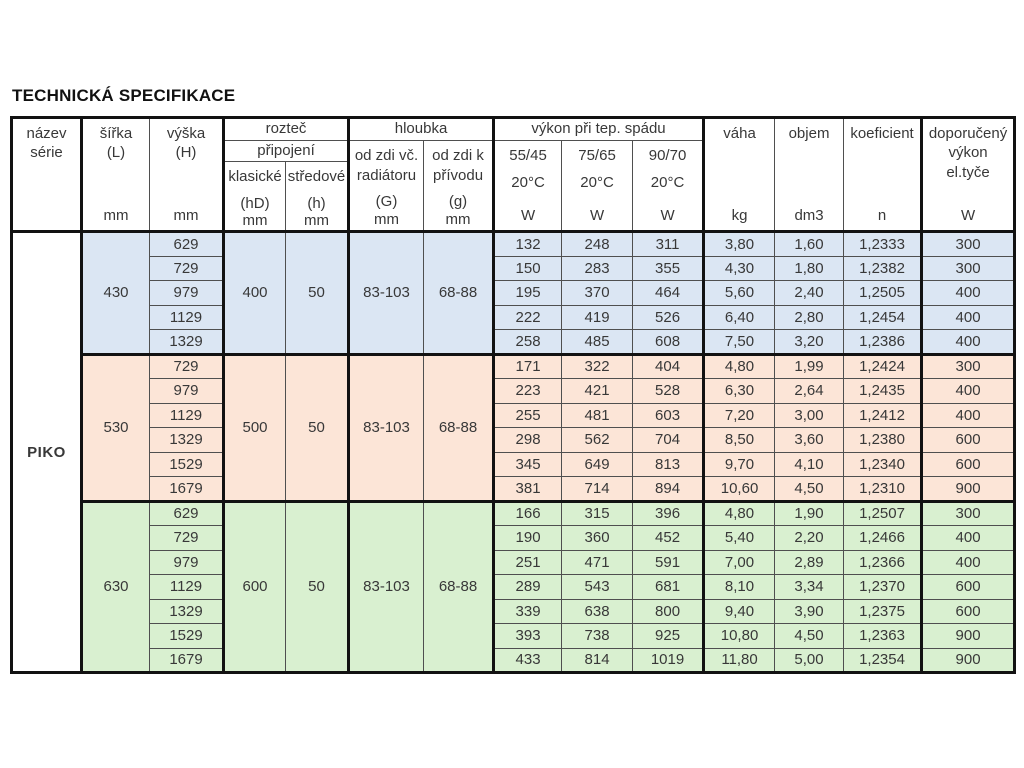  Describe the element at coordinates (739, 215) in the screenshot. I see `unit-label: kg` at that location.